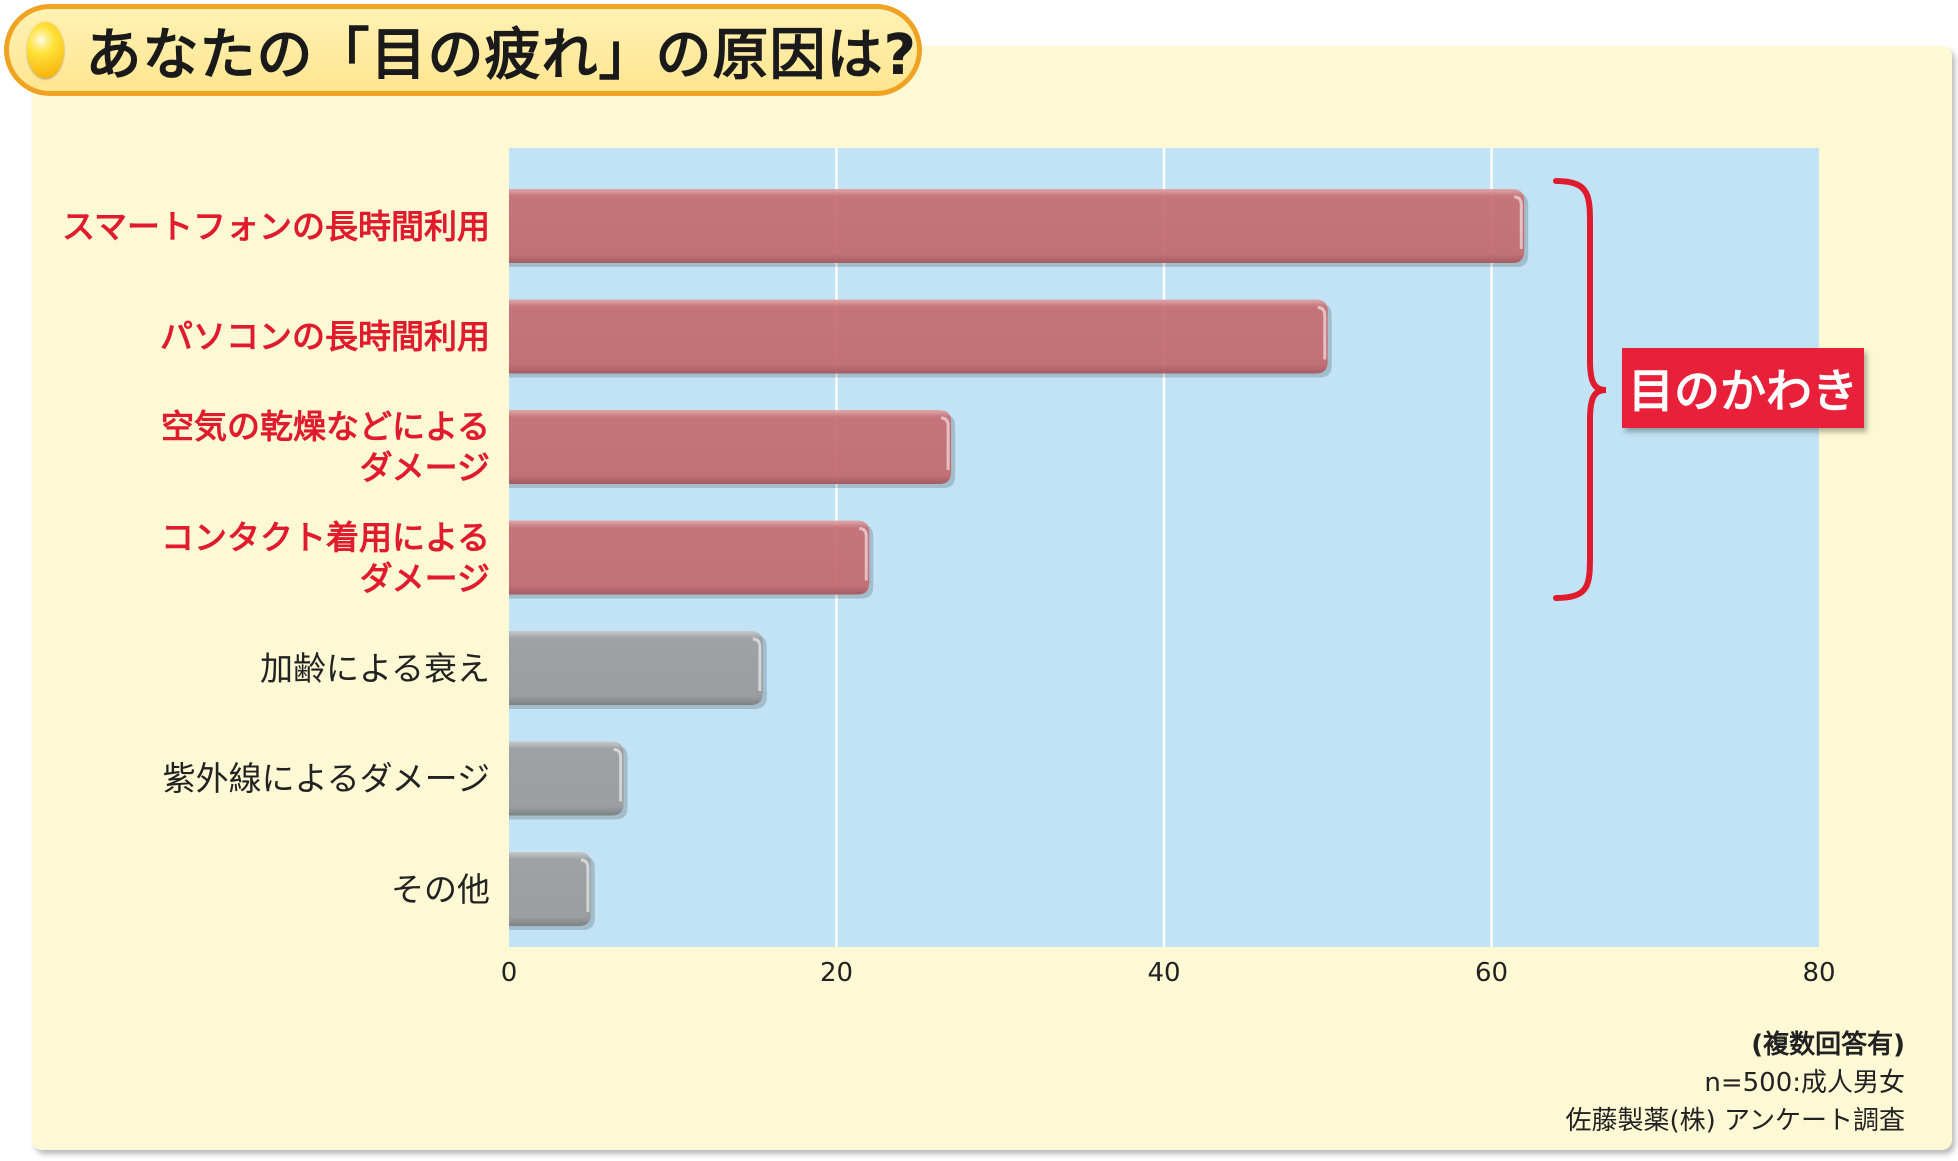 The image size is (1958, 1161). I want to click on category-label-line: 紫外線によるダメージ, so click(326, 778).